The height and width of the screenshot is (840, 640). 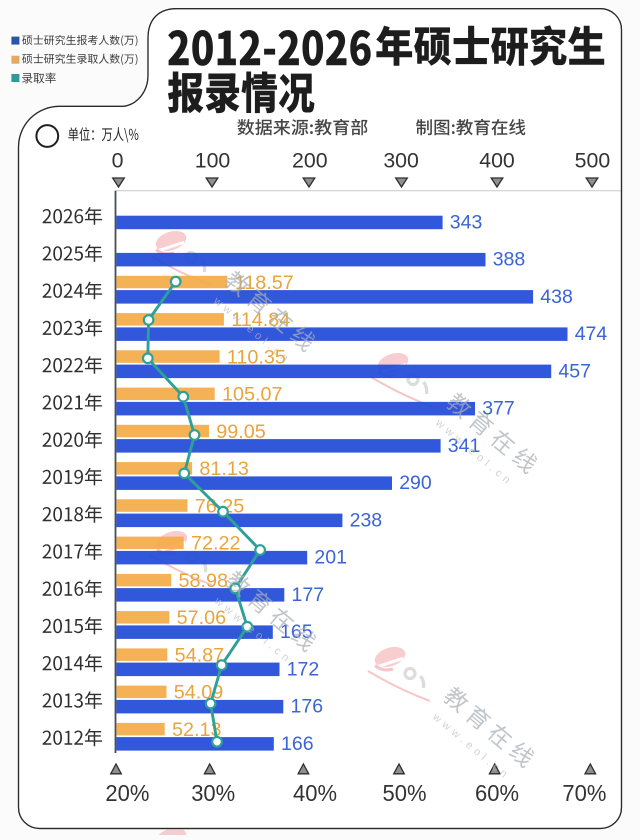 I want to click on svg-text: 0, so click(x=118, y=161).